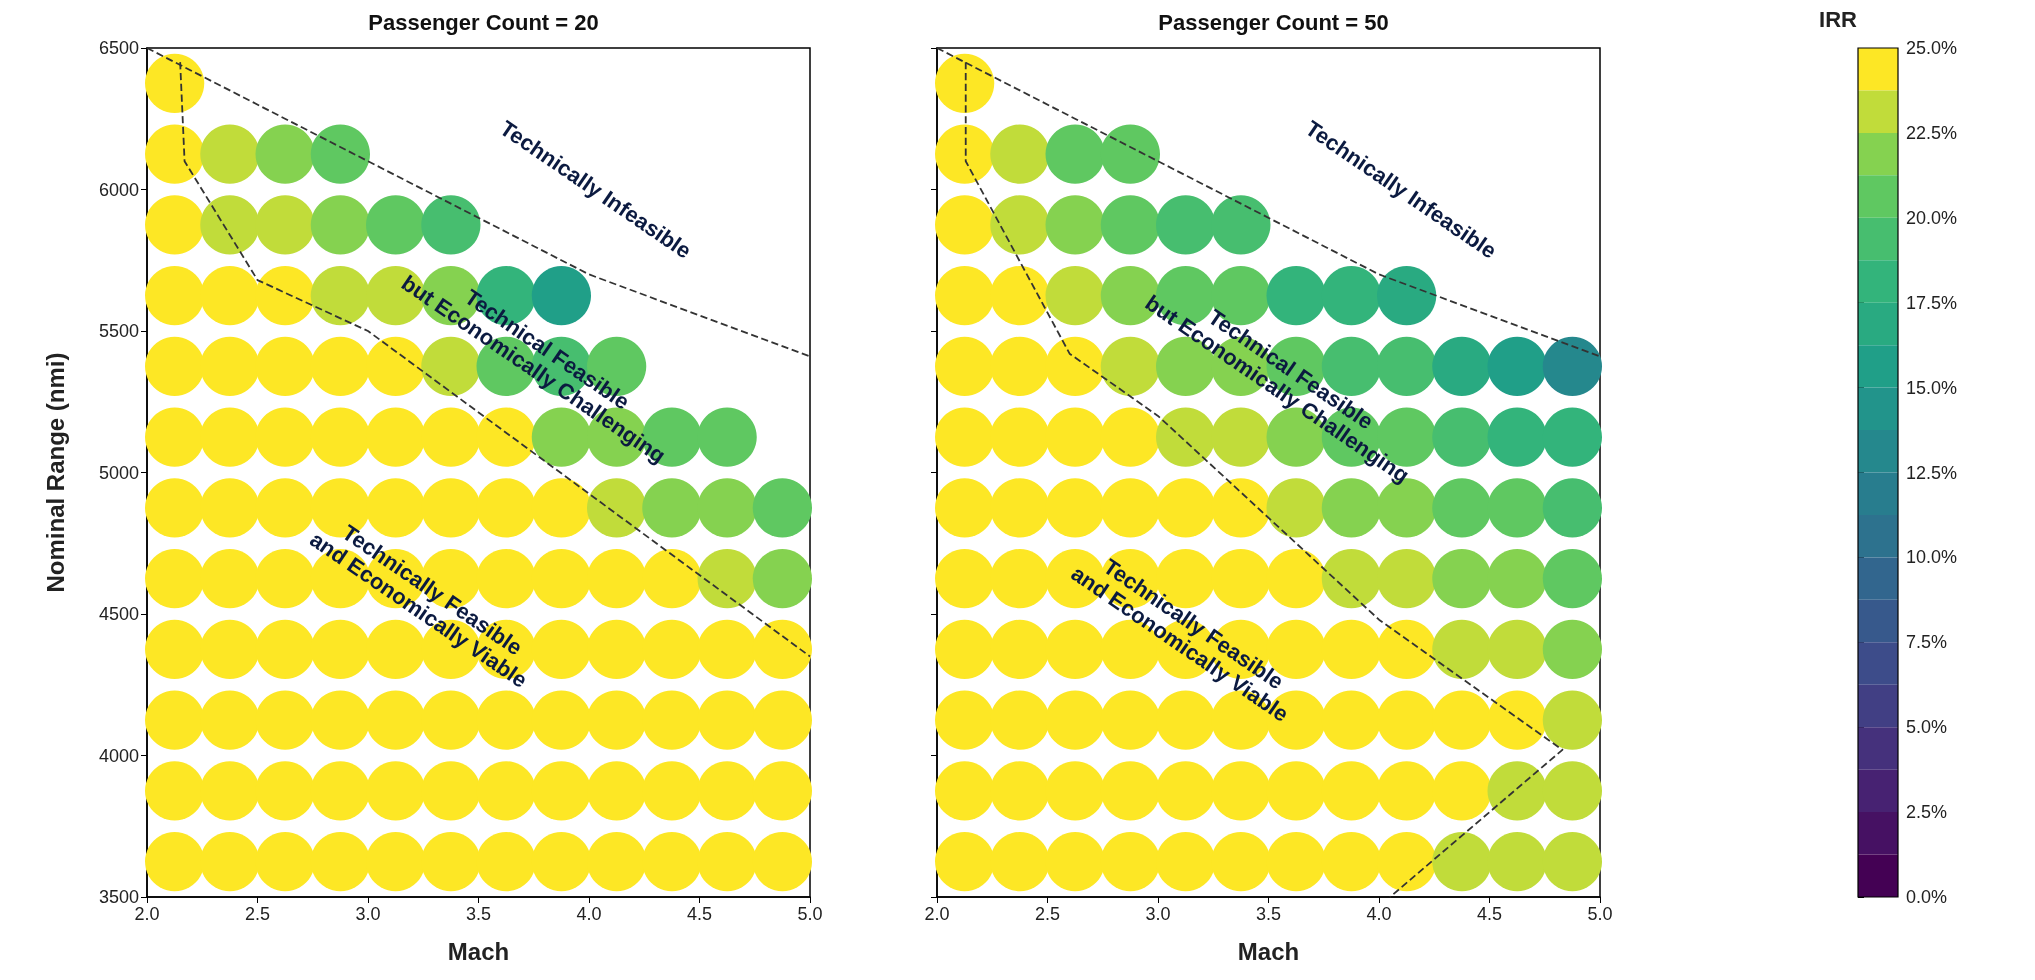 The width and height of the screenshot is (2035, 980). I want to click on color-bar-label: 15.0%, so click(1932, 387).